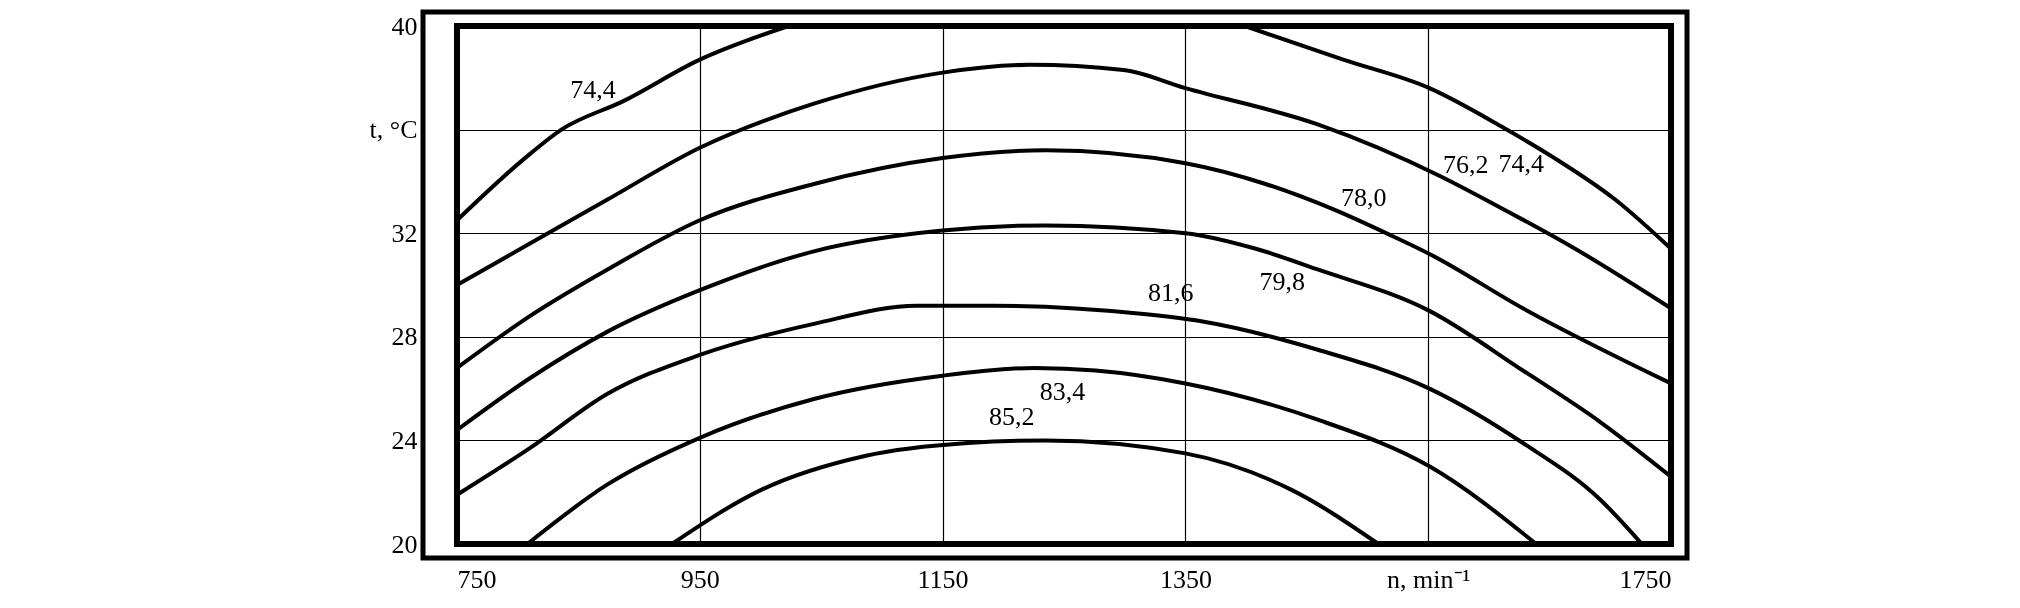 The height and width of the screenshot is (608, 2020). What do you see at coordinates (477, 579) in the screenshot?
I see `x-tick-label: 750` at bounding box center [477, 579].